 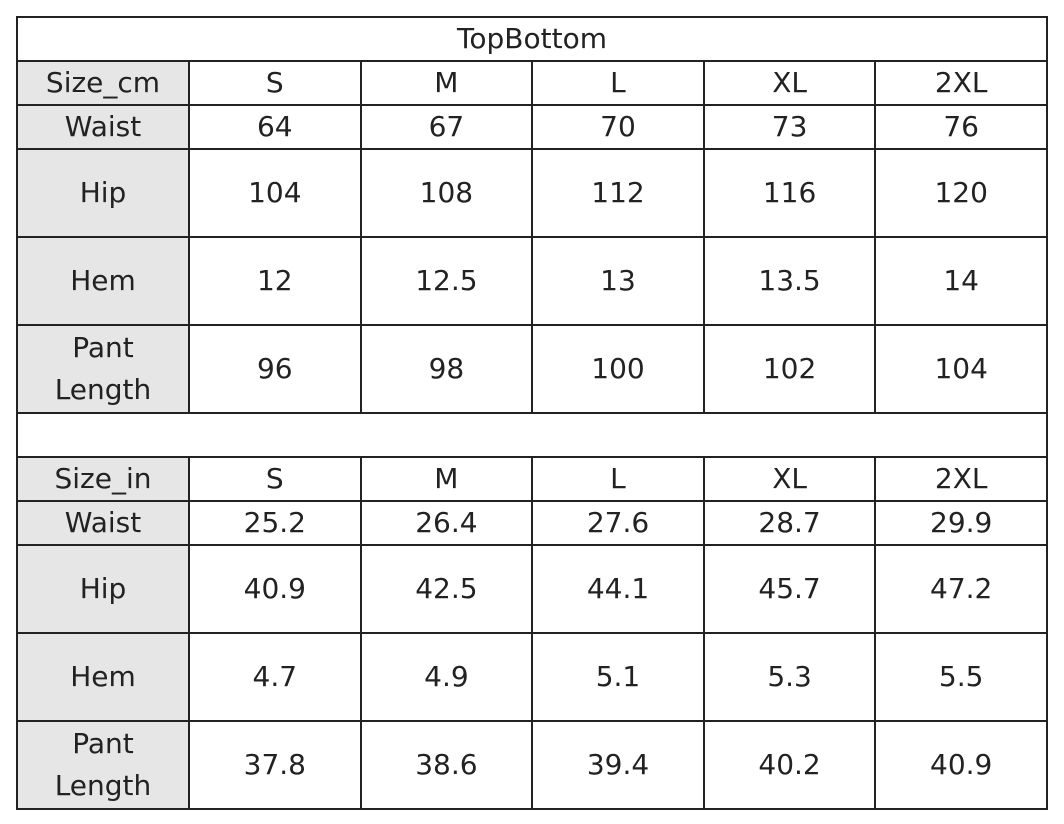 I want to click on cell-value: 67, so click(x=446, y=127).